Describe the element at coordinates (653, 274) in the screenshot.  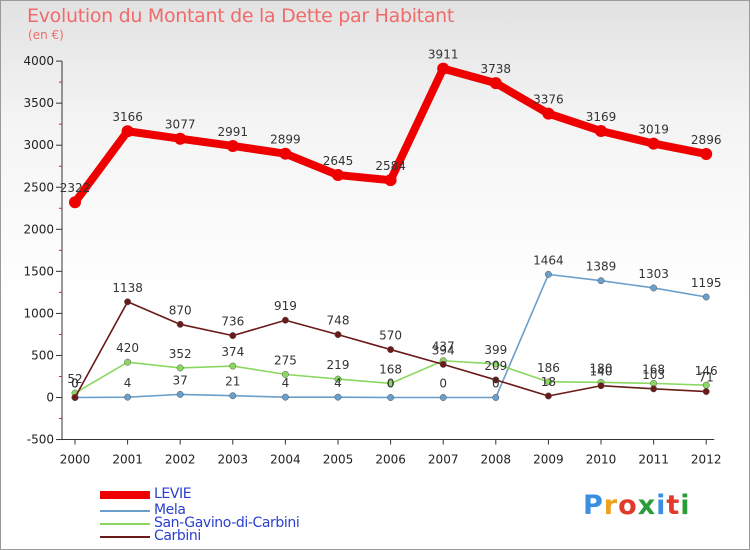
I see `data-label: 1303` at that location.